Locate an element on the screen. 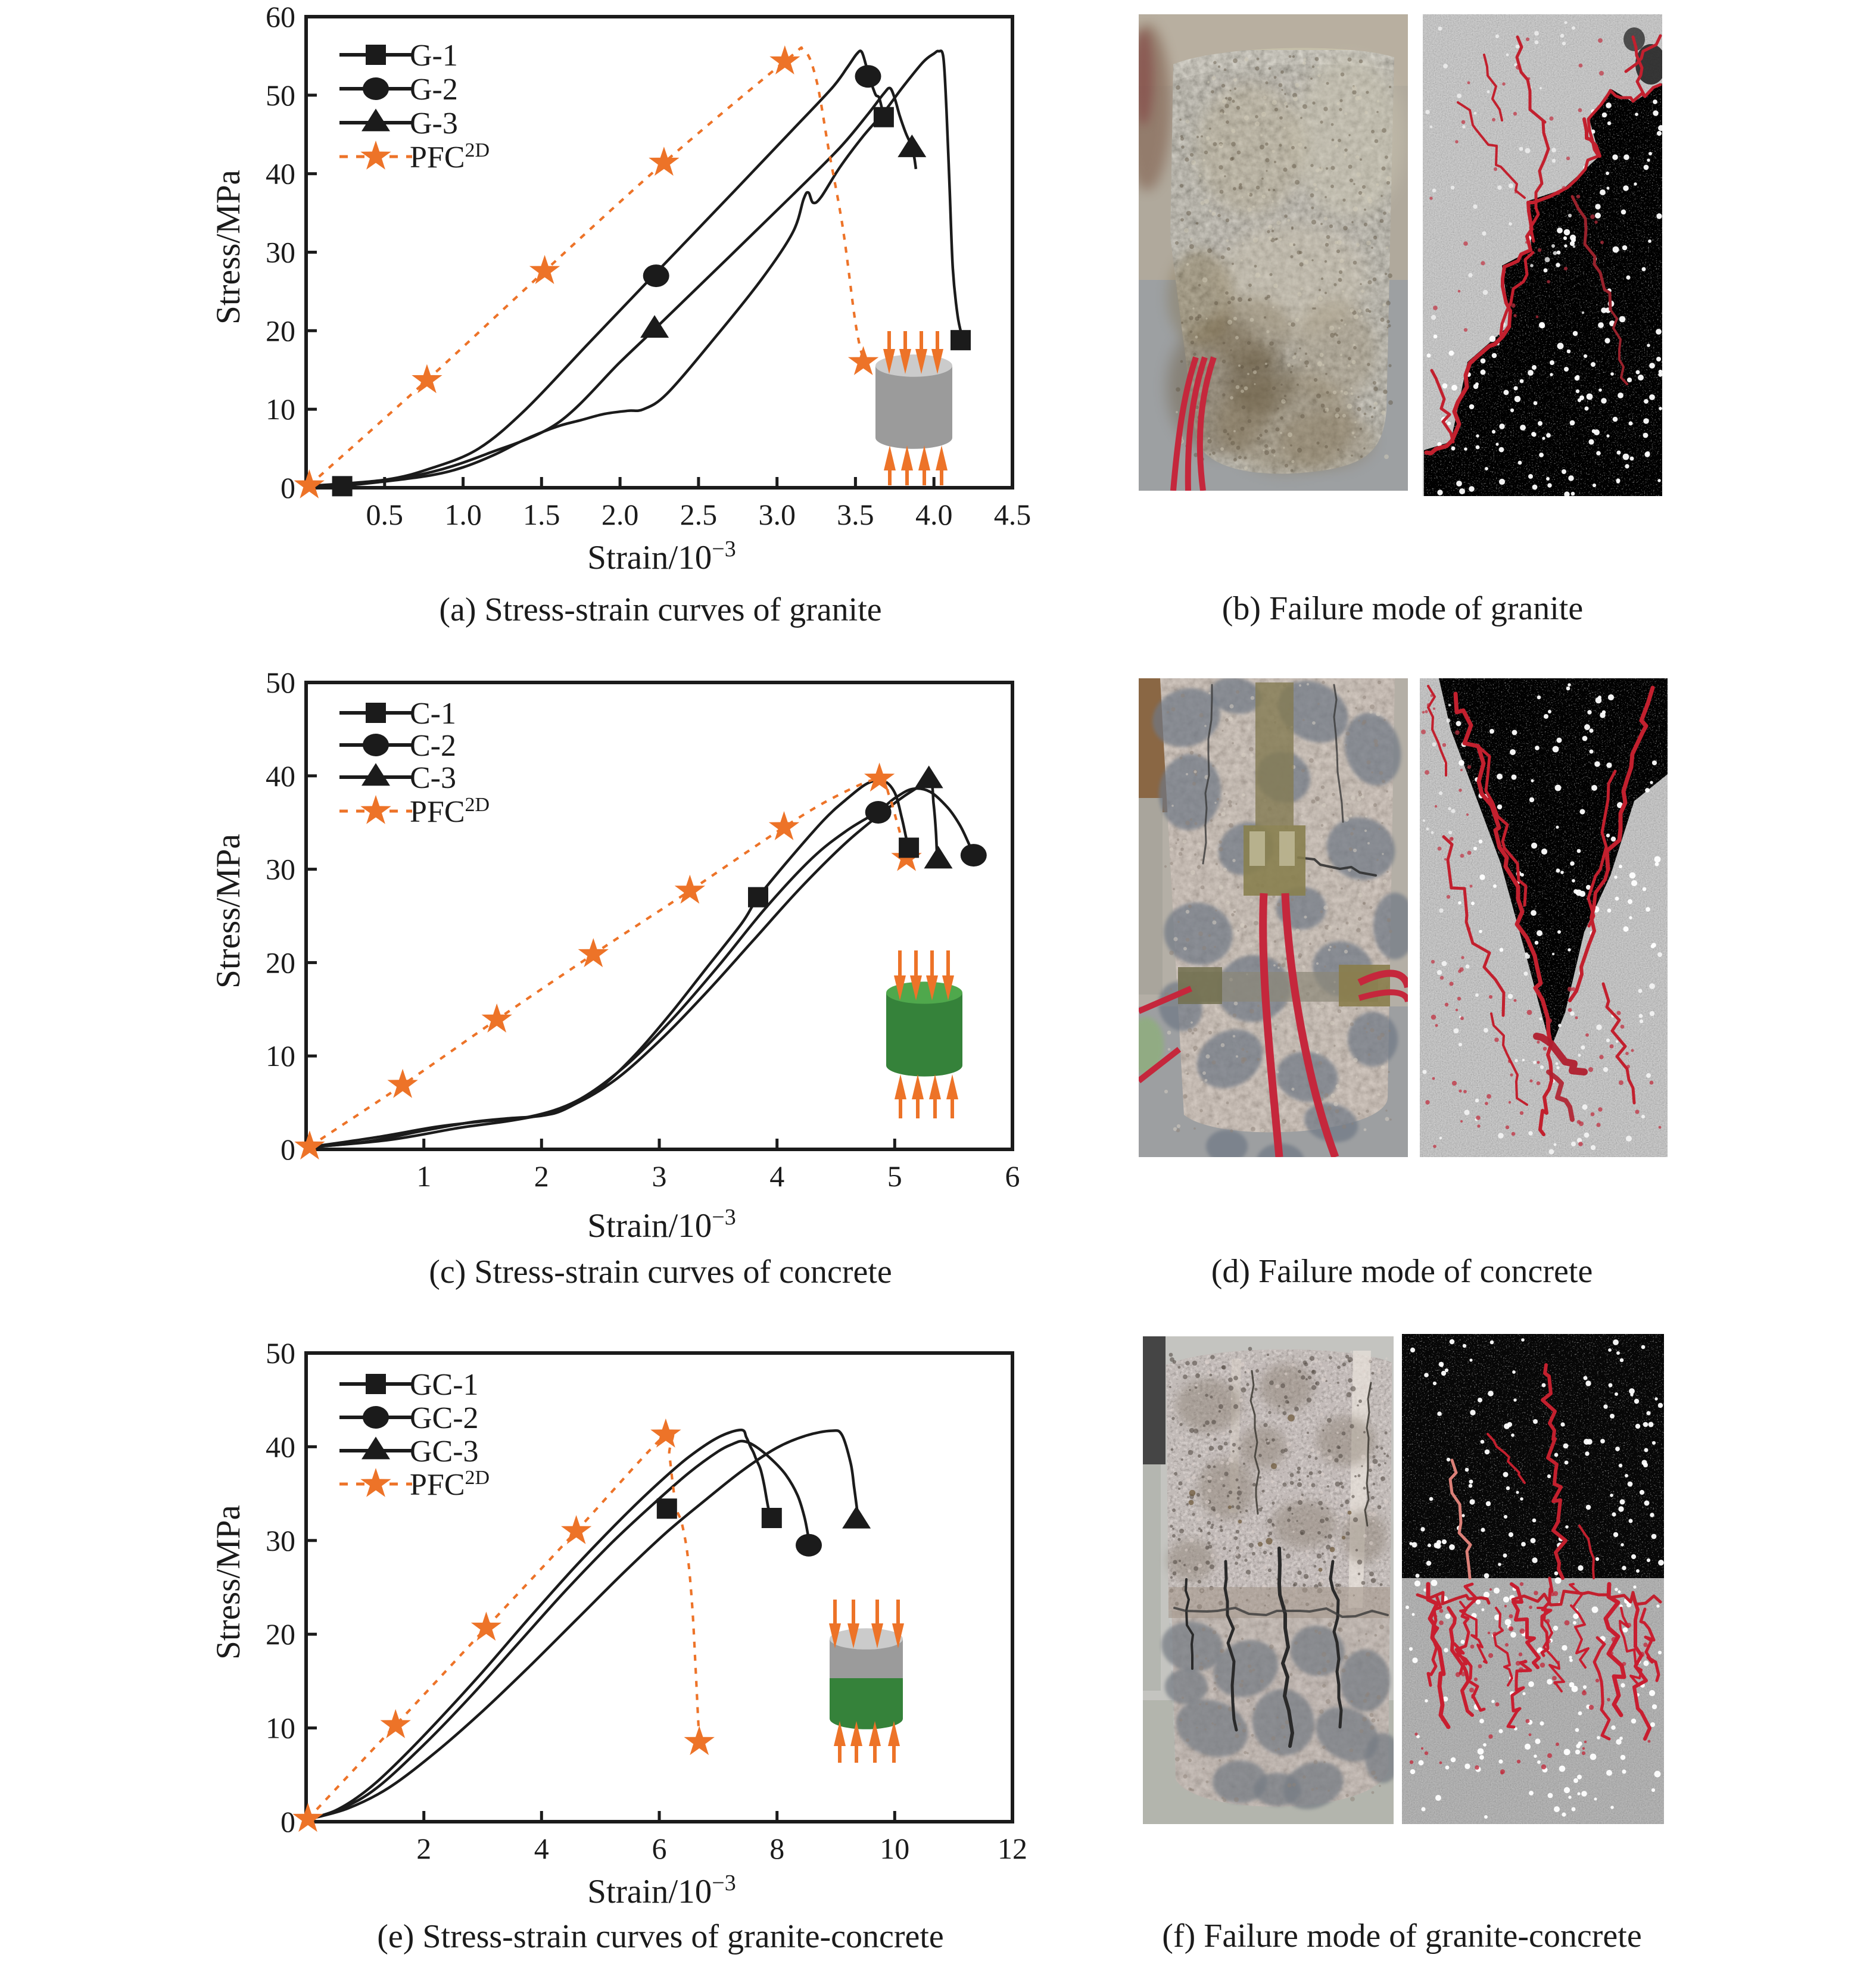  svg-text: G-3 is located at coordinates (434, 124).